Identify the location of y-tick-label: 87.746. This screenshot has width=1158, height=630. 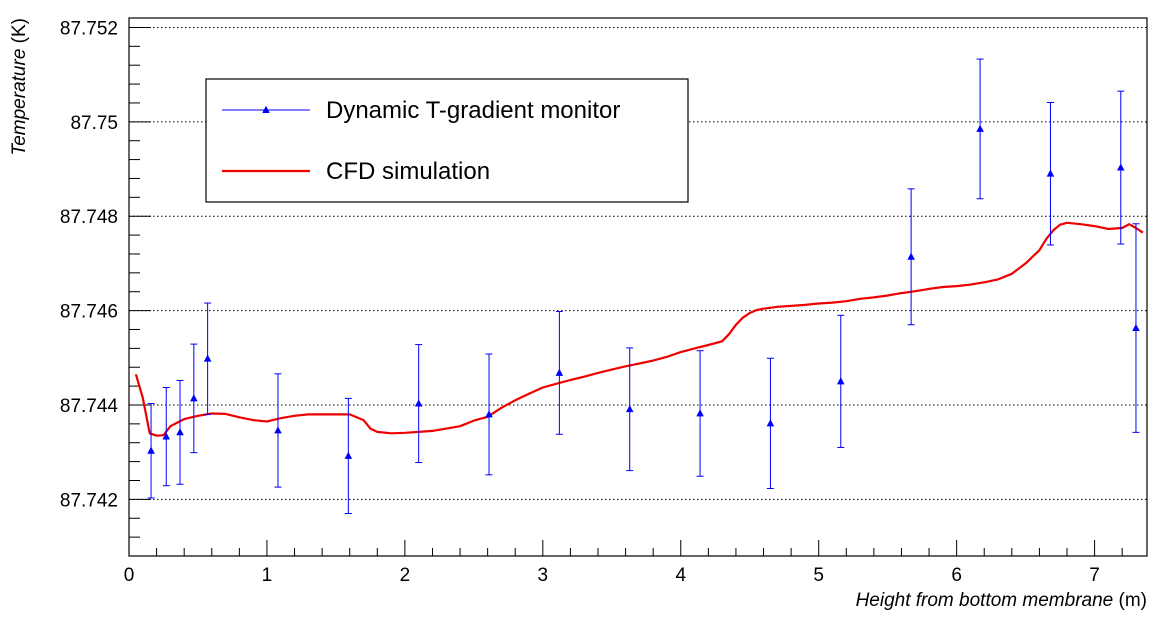
(89, 312).